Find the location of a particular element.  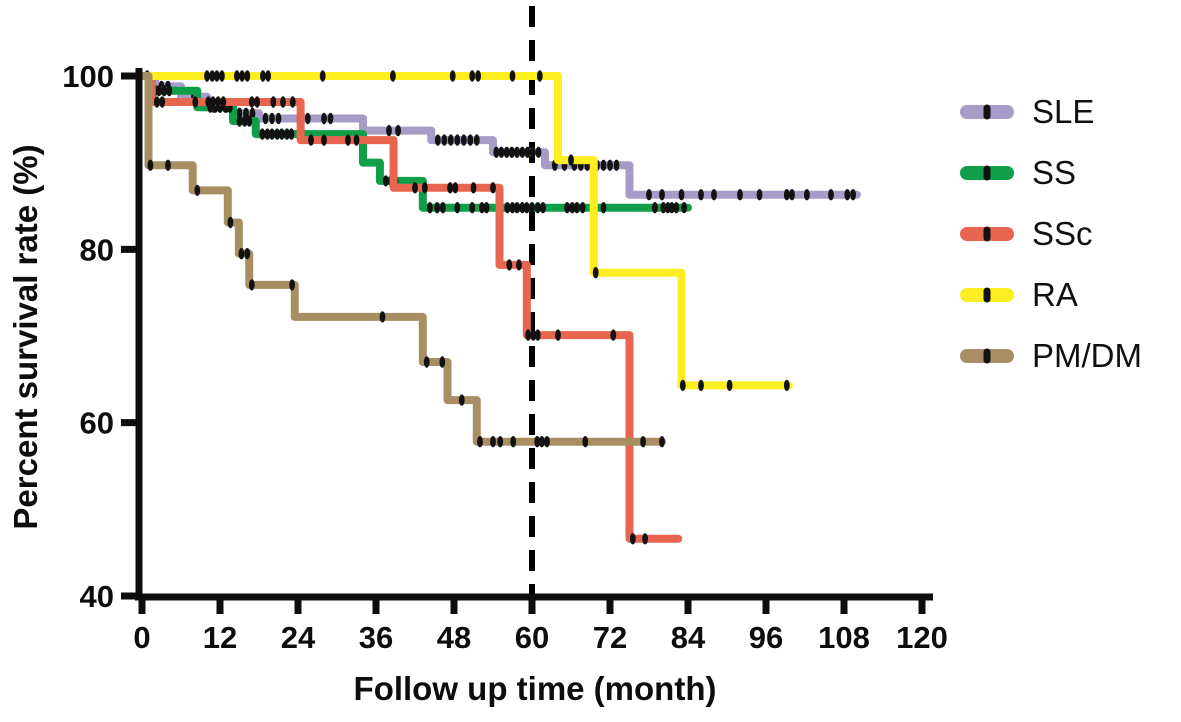

legend-item-pmdm: PM/DM is located at coordinates (1051, 356).